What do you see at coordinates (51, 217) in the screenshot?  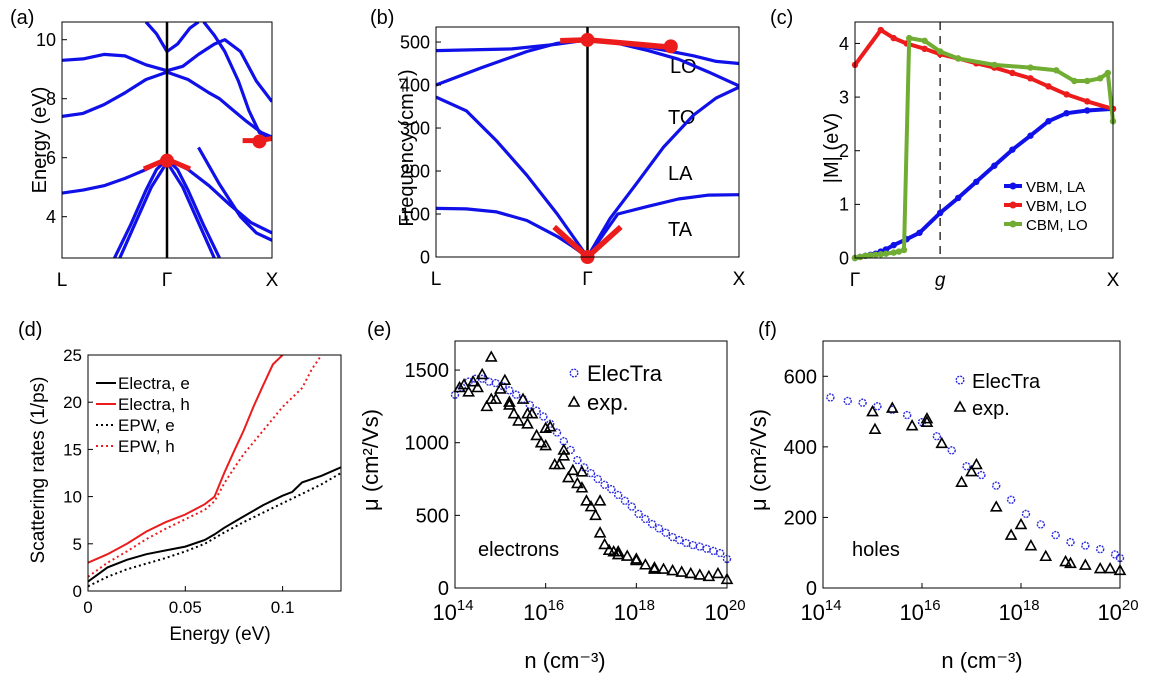 I see `a-ytick-label: 4` at bounding box center [51, 217].